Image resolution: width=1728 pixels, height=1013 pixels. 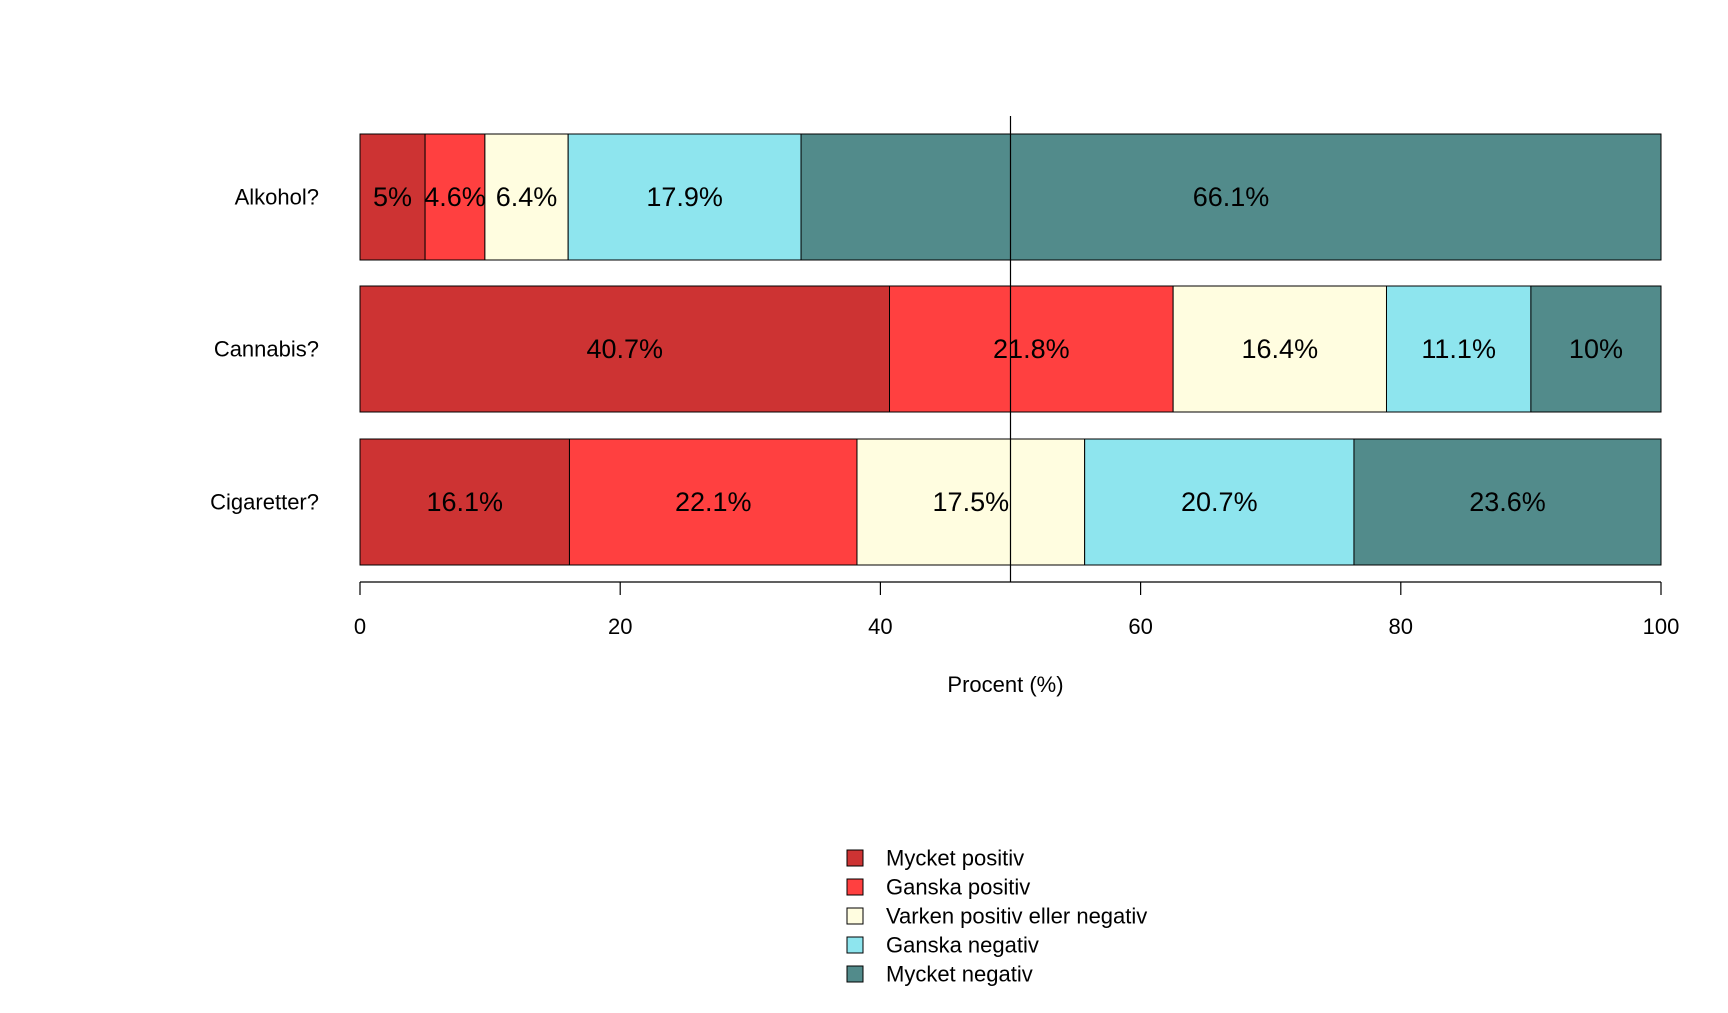 What do you see at coordinates (962, 945) in the screenshot?
I see `legend-label: Ganska negativ` at bounding box center [962, 945].